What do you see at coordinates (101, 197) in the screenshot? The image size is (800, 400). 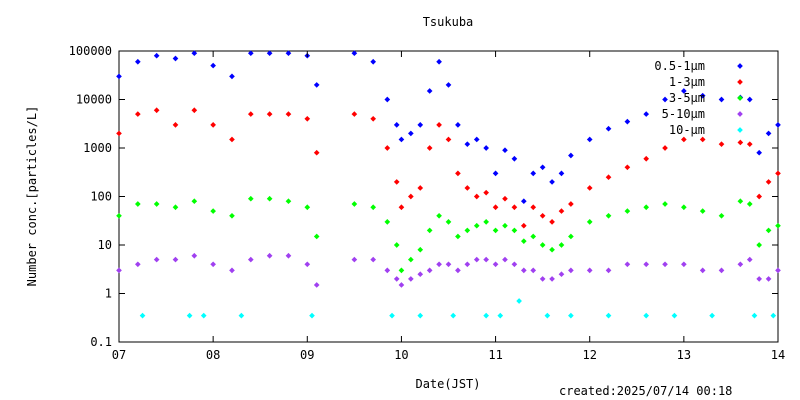 I see `y-tick-label: 100` at bounding box center [101, 197].